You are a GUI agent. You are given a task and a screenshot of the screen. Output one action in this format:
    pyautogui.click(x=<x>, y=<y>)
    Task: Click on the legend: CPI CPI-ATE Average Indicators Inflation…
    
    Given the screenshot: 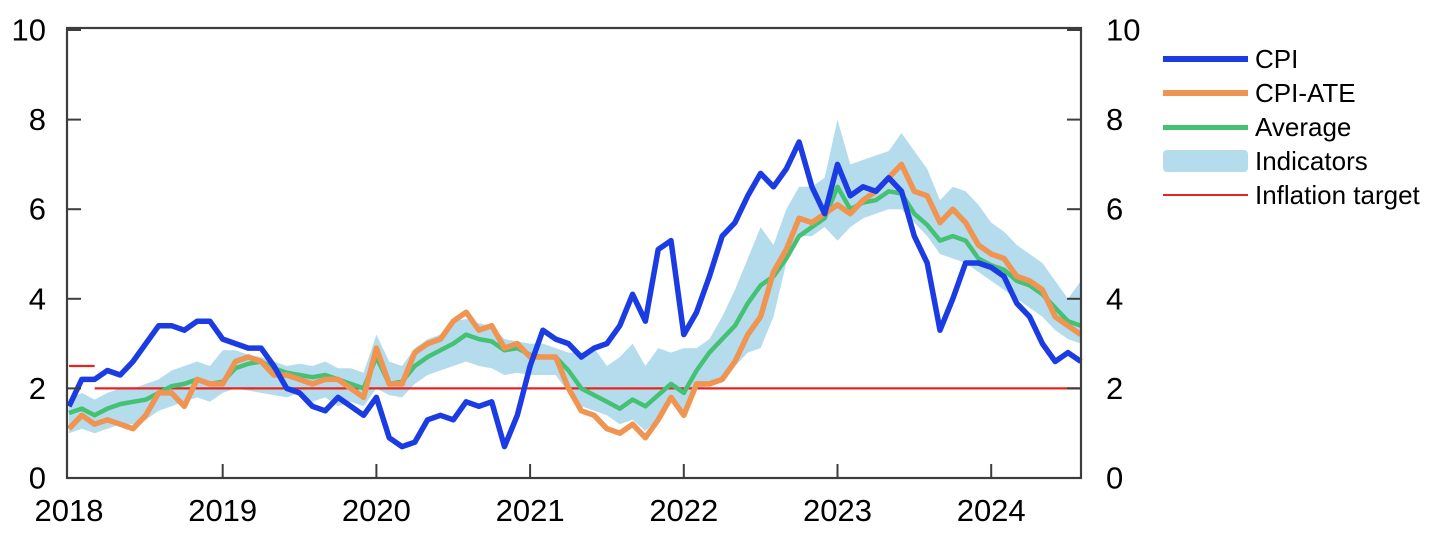 What is the action you would take?
    pyautogui.click(x=1291, y=127)
    